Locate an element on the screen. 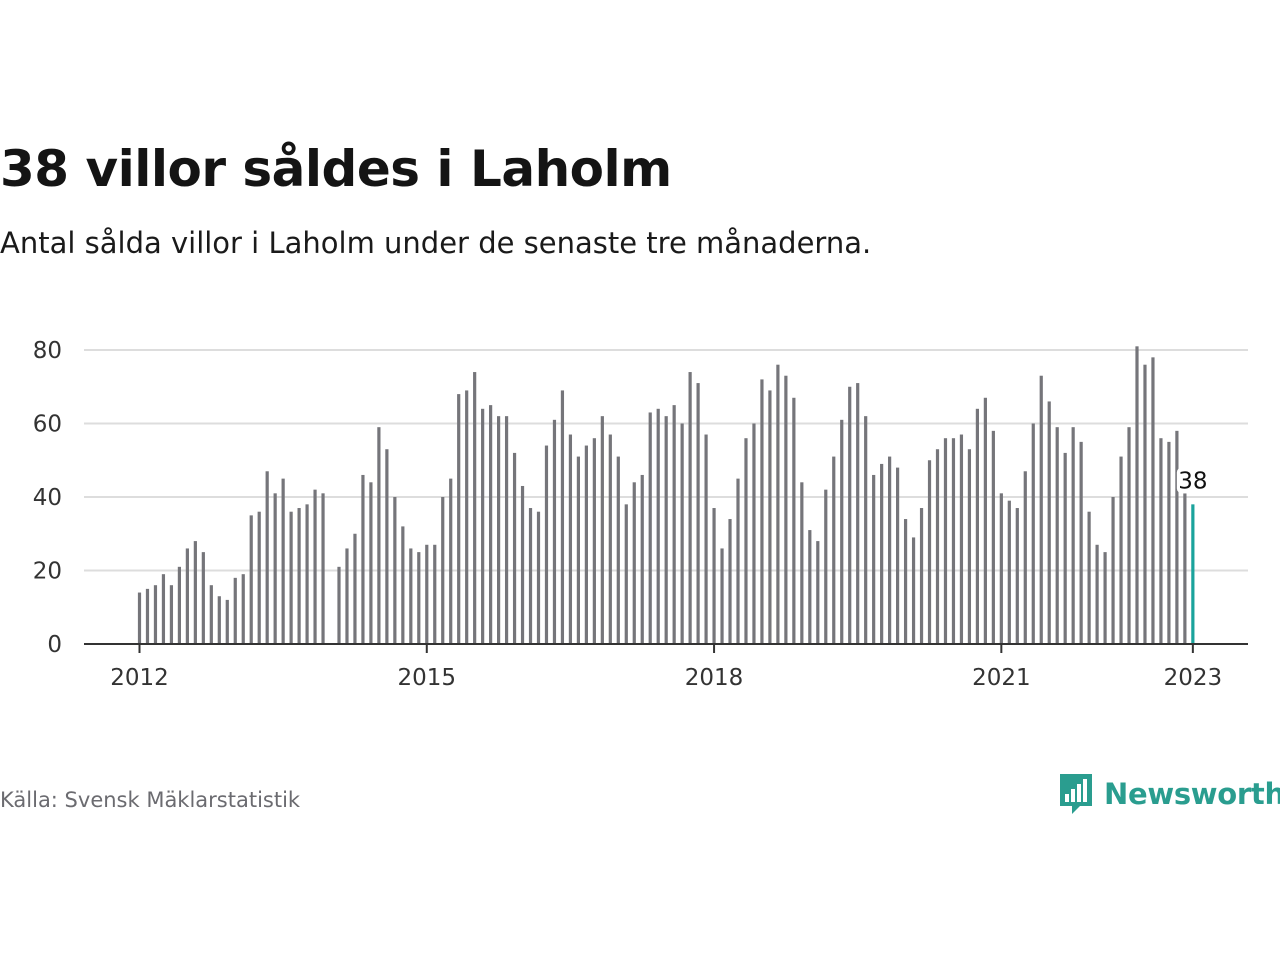 The width and height of the screenshot is (1280, 960). source-note: Källa: Svensk Mäklarstatistik is located at coordinates (150, 800).